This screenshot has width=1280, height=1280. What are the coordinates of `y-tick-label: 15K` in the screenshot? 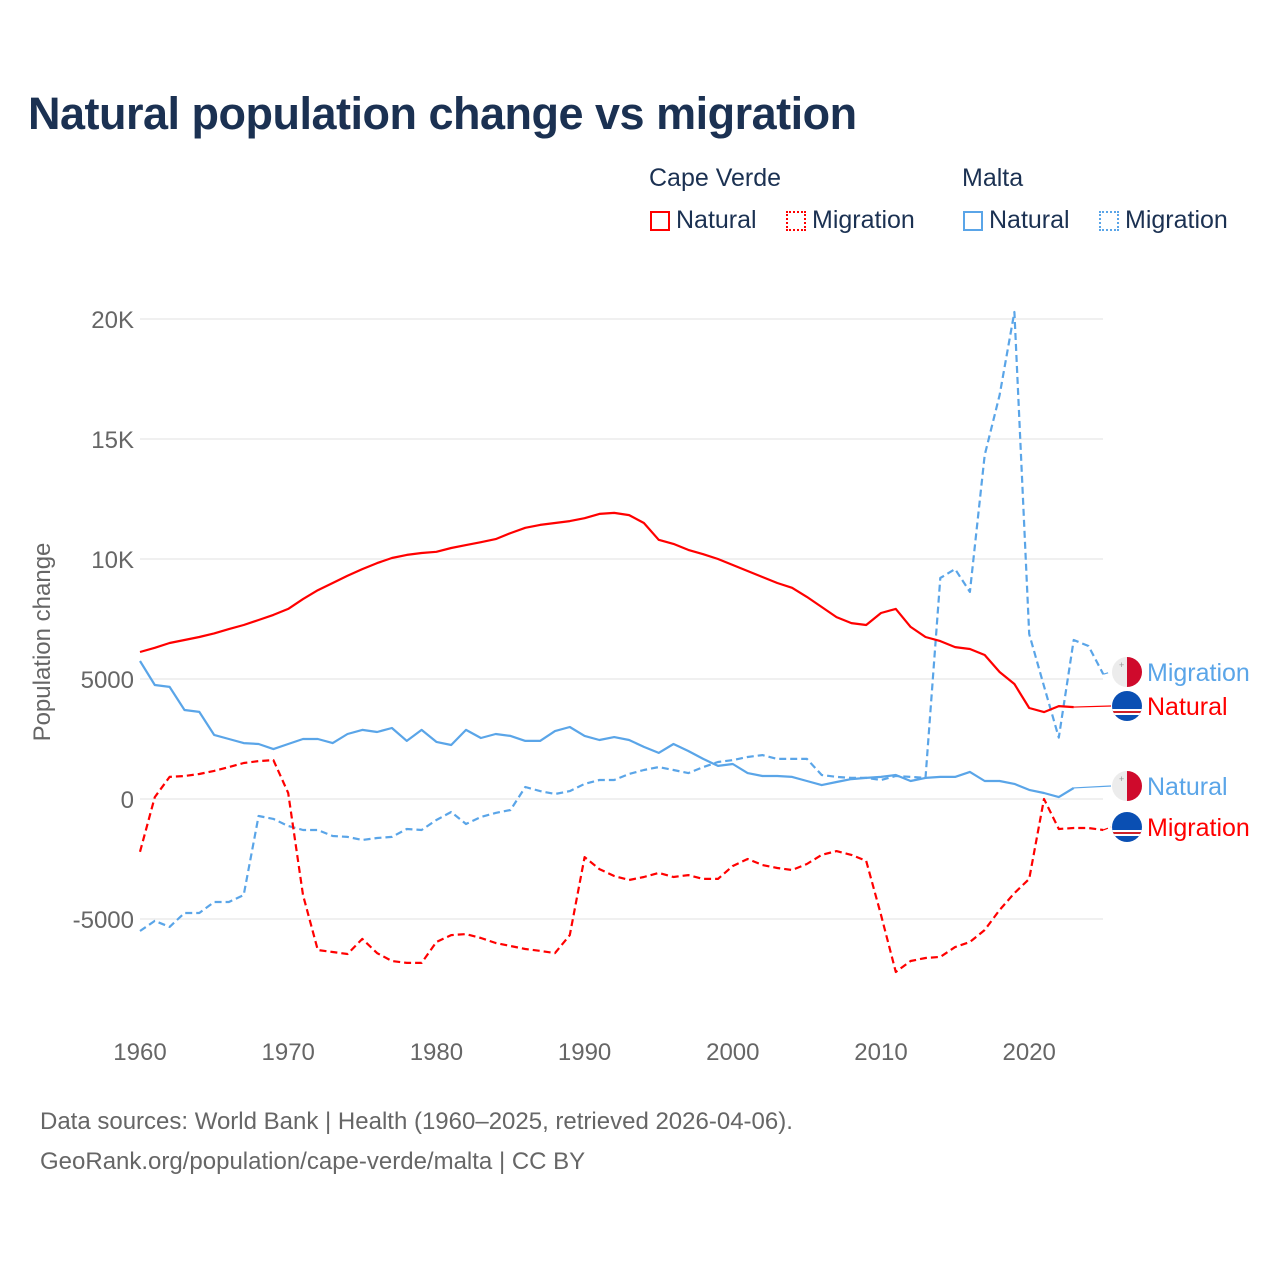 It's located at (112, 440).